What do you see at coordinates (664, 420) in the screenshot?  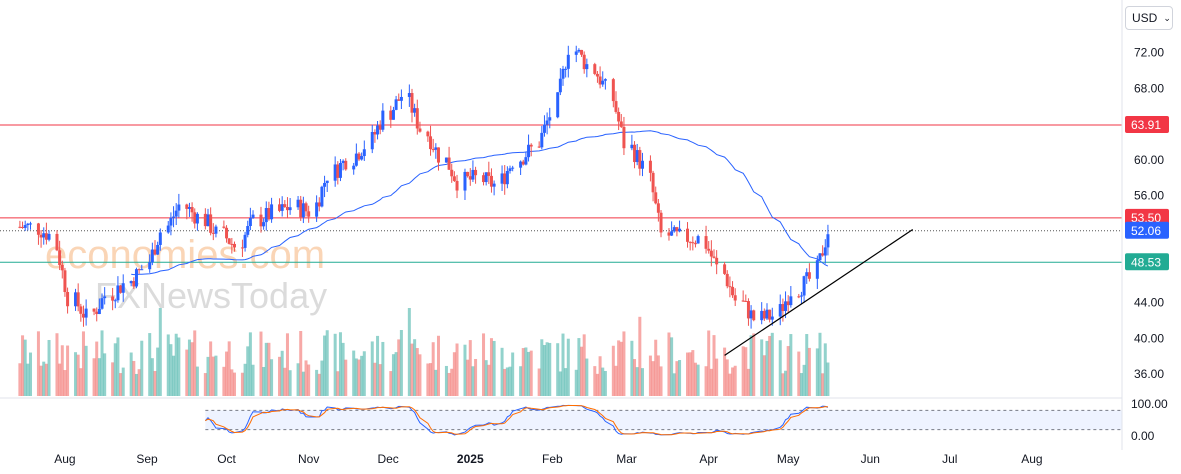 I see `osc-band` at bounding box center [664, 420].